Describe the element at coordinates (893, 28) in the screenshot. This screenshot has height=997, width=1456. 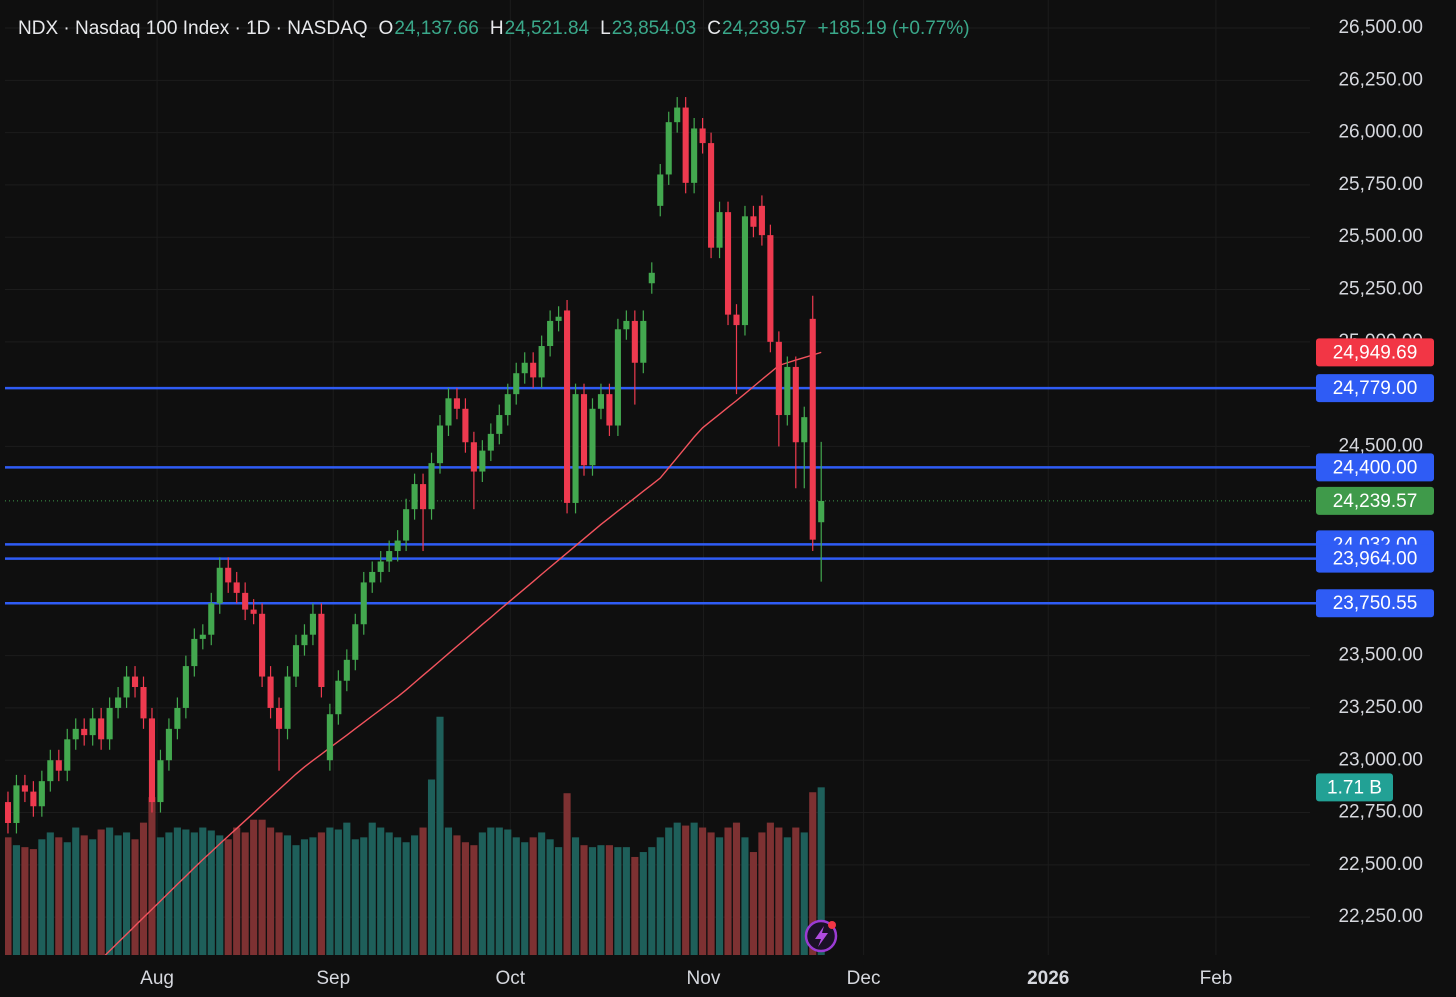
I see `header-text: +185.19 (+0.77%)` at that location.